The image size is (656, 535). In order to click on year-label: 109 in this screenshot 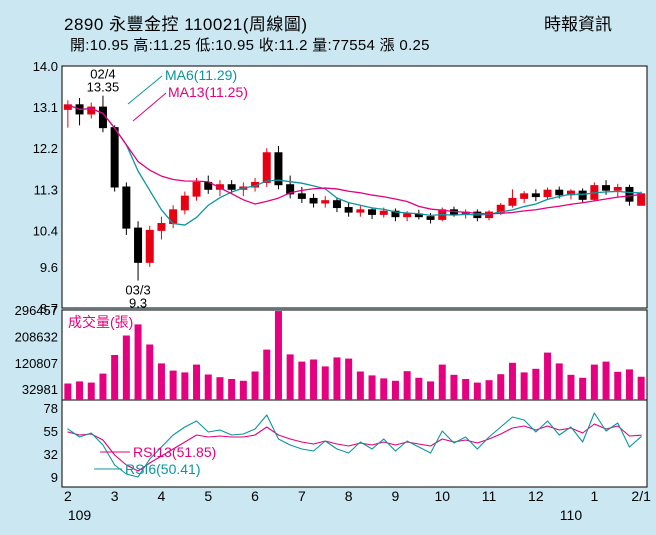, I will do `click(80, 515)`.